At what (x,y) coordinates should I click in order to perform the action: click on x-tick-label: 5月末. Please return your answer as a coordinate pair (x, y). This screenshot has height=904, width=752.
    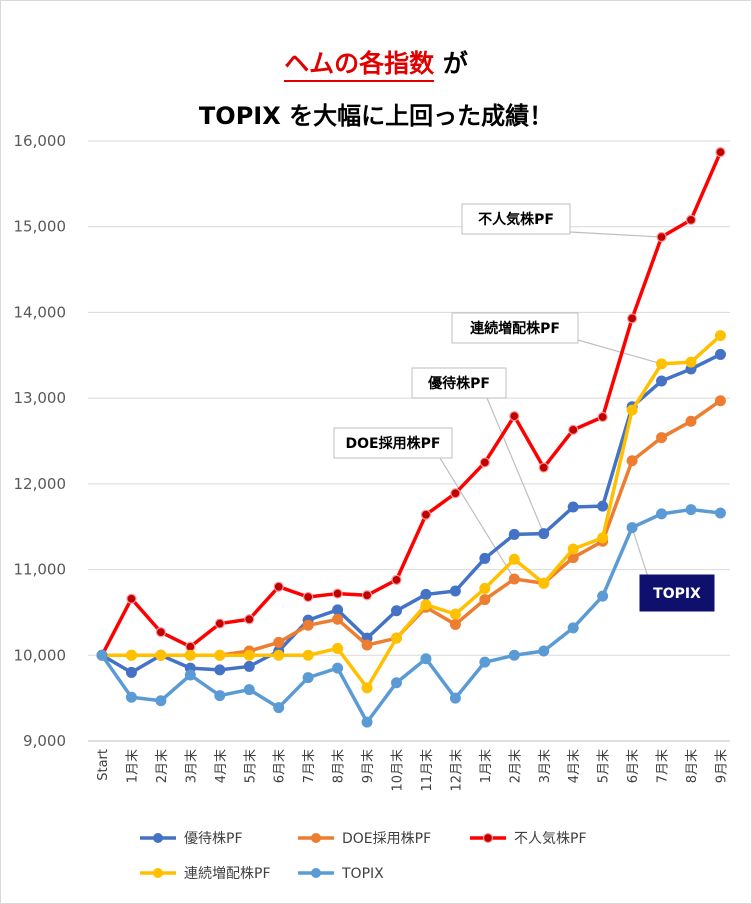
    Looking at the image, I should click on (604, 766).